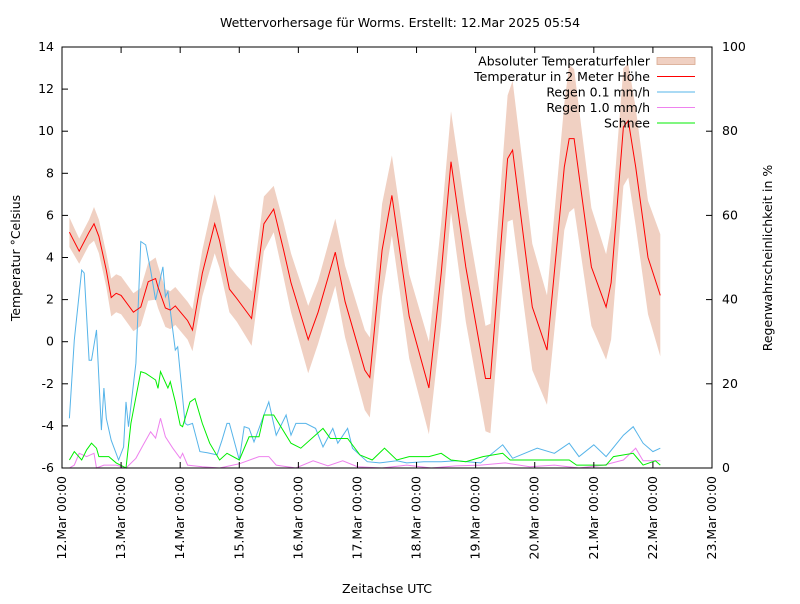 Image resolution: width=800 pixels, height=604 pixels. What do you see at coordinates (356, 518) in the screenshot?
I see `x-tick-label: 17.Mar 00:00` at bounding box center [356, 518].